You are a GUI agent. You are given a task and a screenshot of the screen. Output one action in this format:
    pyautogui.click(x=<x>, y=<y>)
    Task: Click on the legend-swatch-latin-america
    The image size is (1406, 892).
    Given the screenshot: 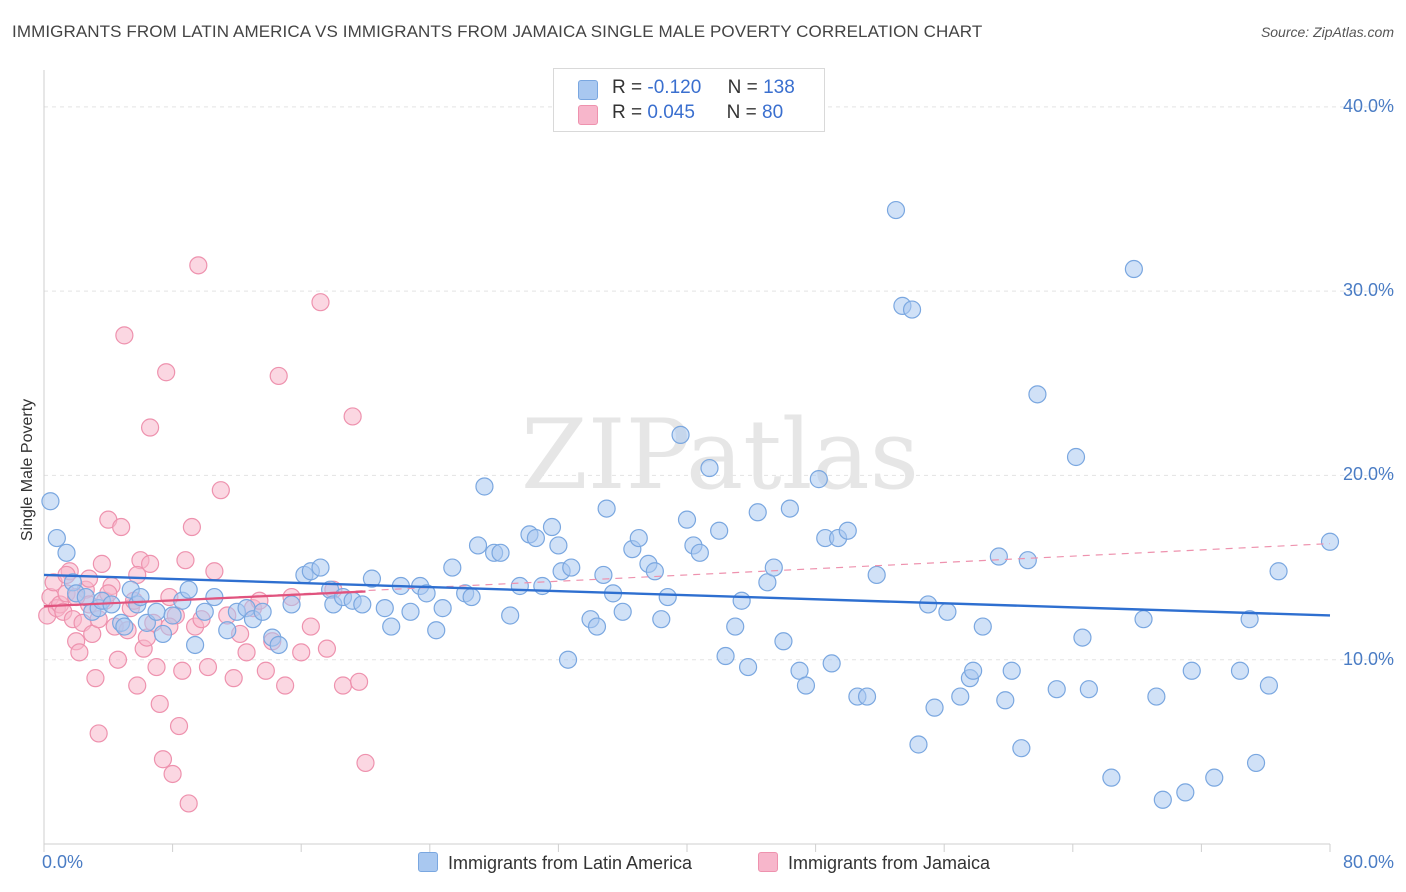 What is the action you would take?
    pyautogui.click(x=428, y=862)
    